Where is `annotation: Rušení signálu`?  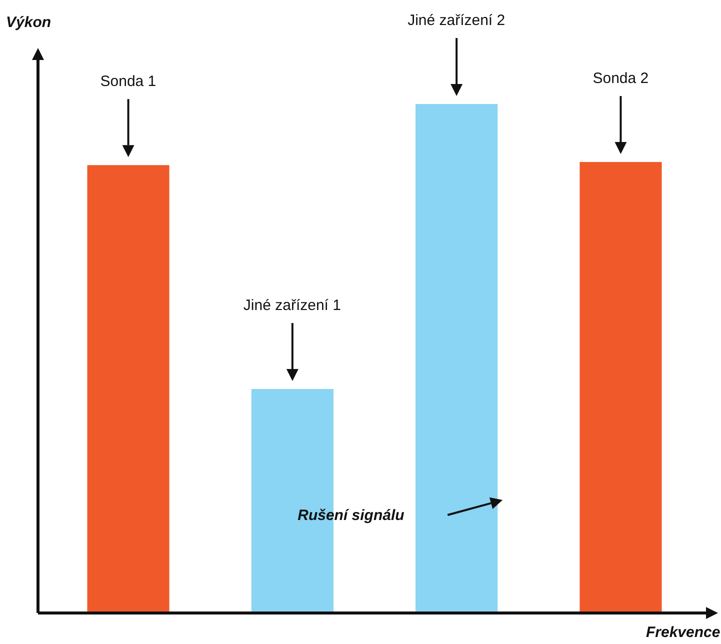 annotation: Rušení signálu is located at coordinates (351, 515).